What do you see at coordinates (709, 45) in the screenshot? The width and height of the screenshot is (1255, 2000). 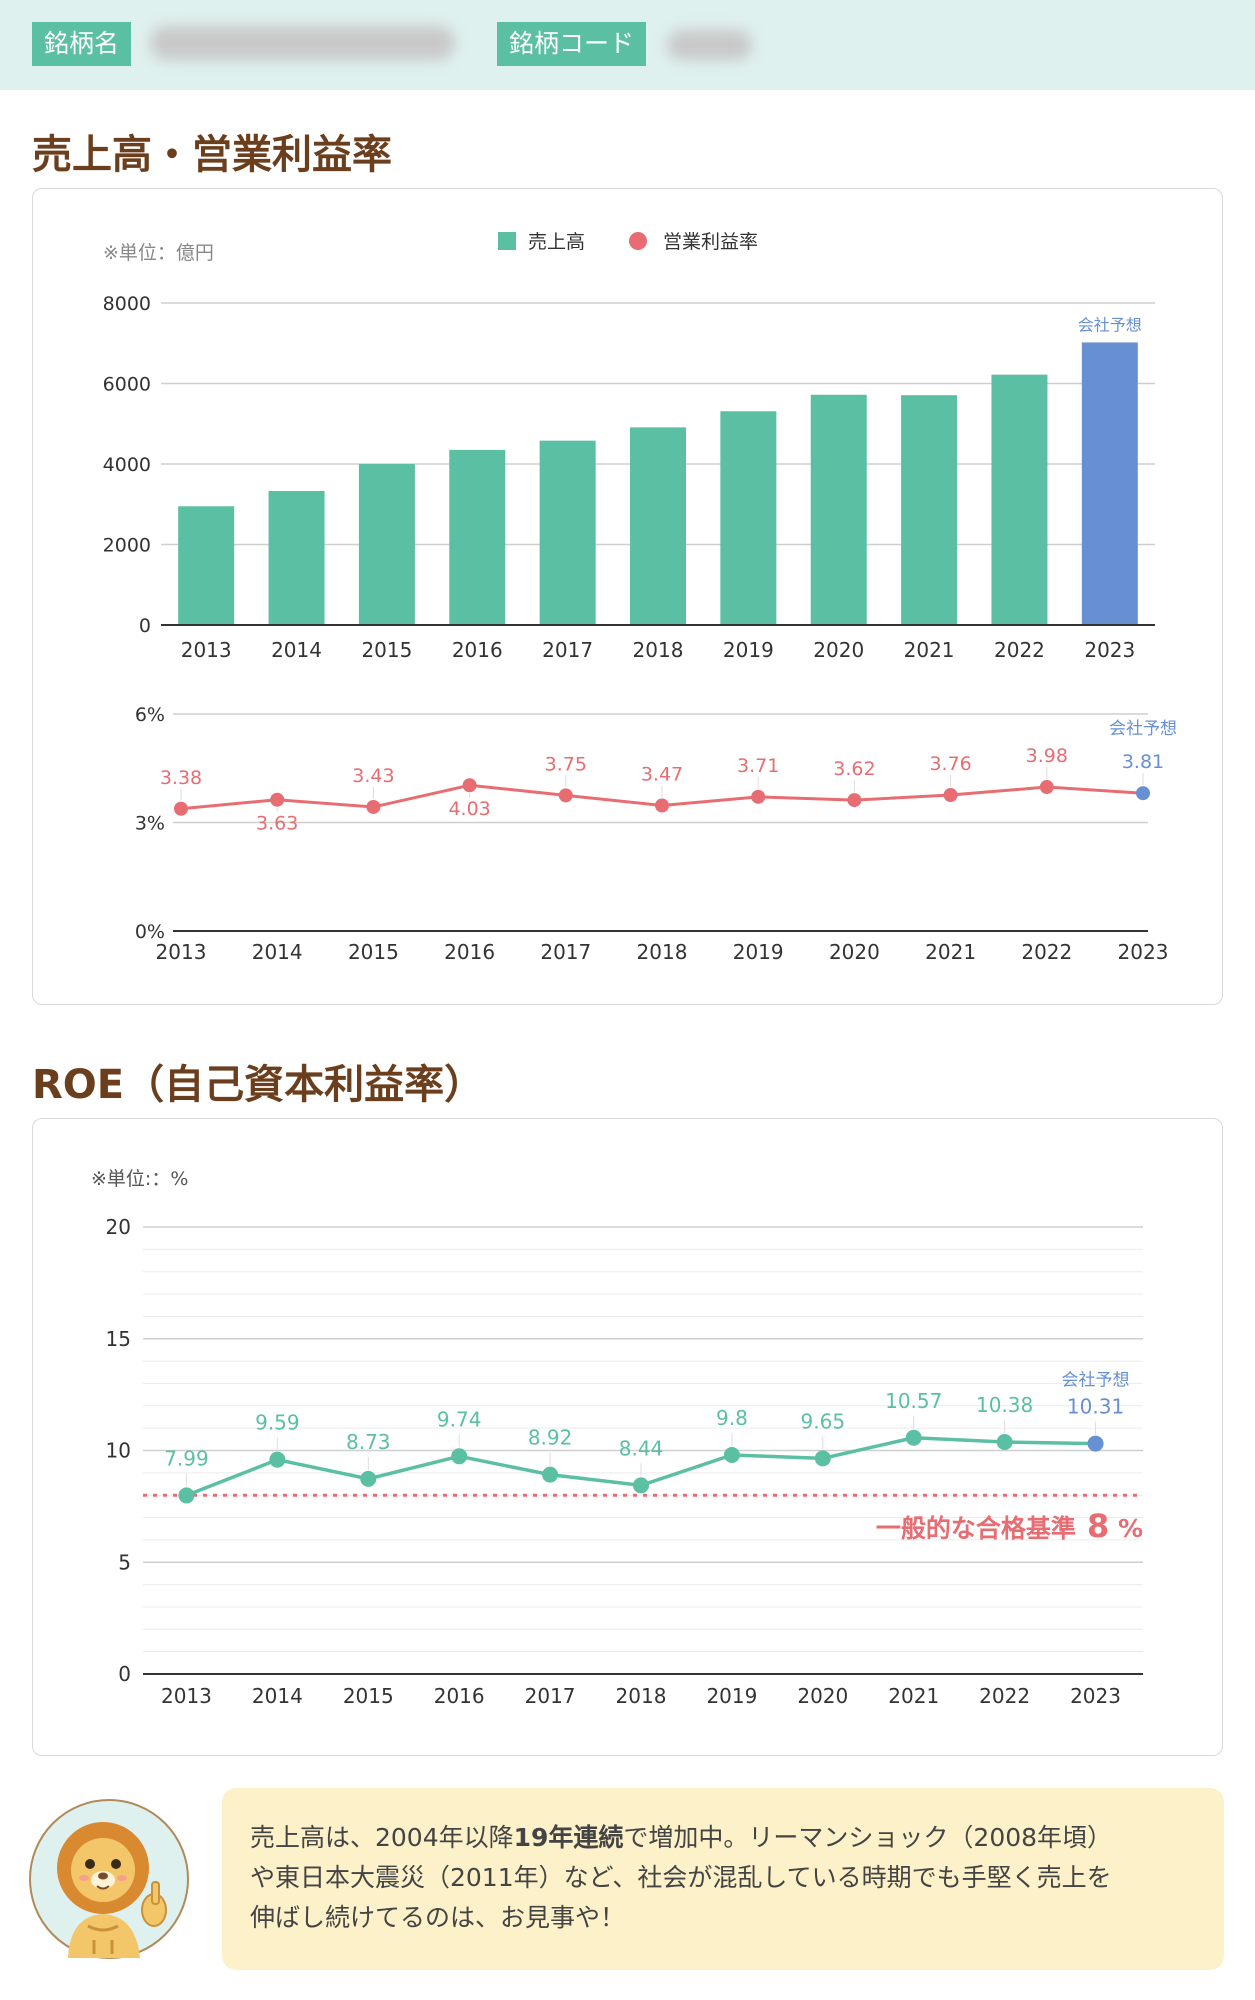 I see `stock-code-blurred` at bounding box center [709, 45].